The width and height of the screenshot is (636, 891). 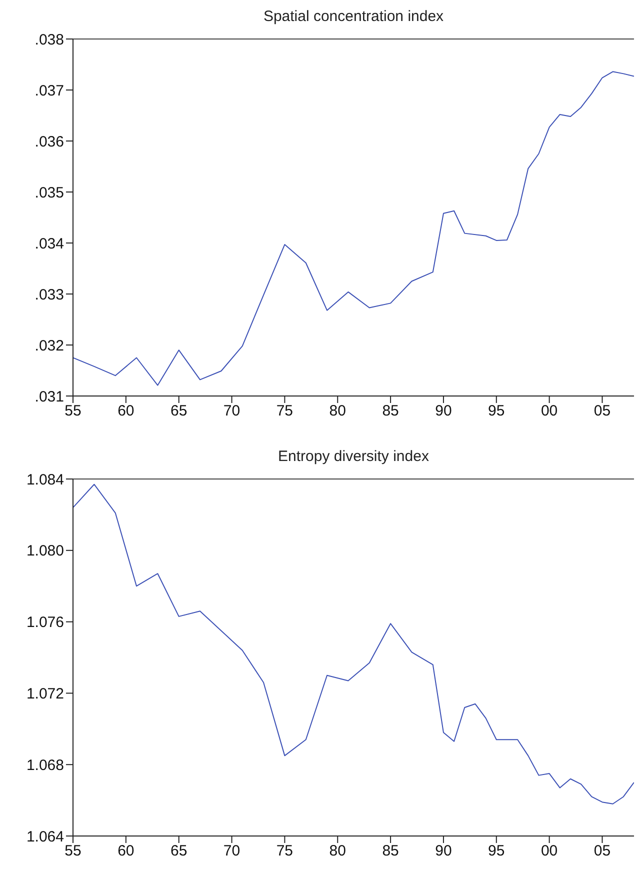 What do you see at coordinates (45, 837) in the screenshot?
I see `y-tick-label: 1.064` at bounding box center [45, 837].